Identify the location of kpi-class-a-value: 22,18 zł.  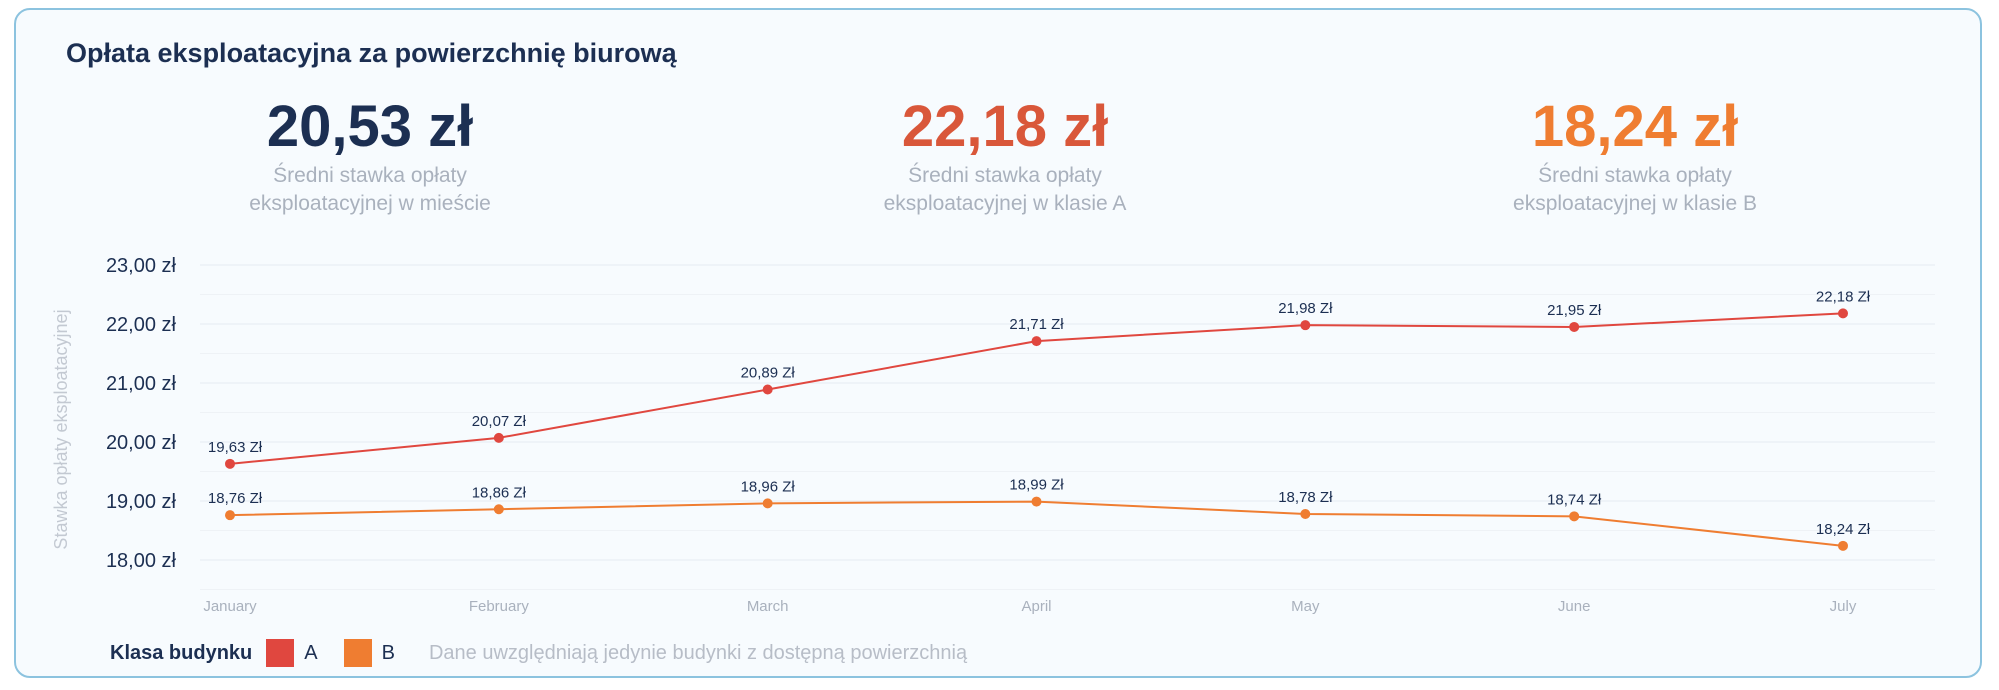
(1005, 126).